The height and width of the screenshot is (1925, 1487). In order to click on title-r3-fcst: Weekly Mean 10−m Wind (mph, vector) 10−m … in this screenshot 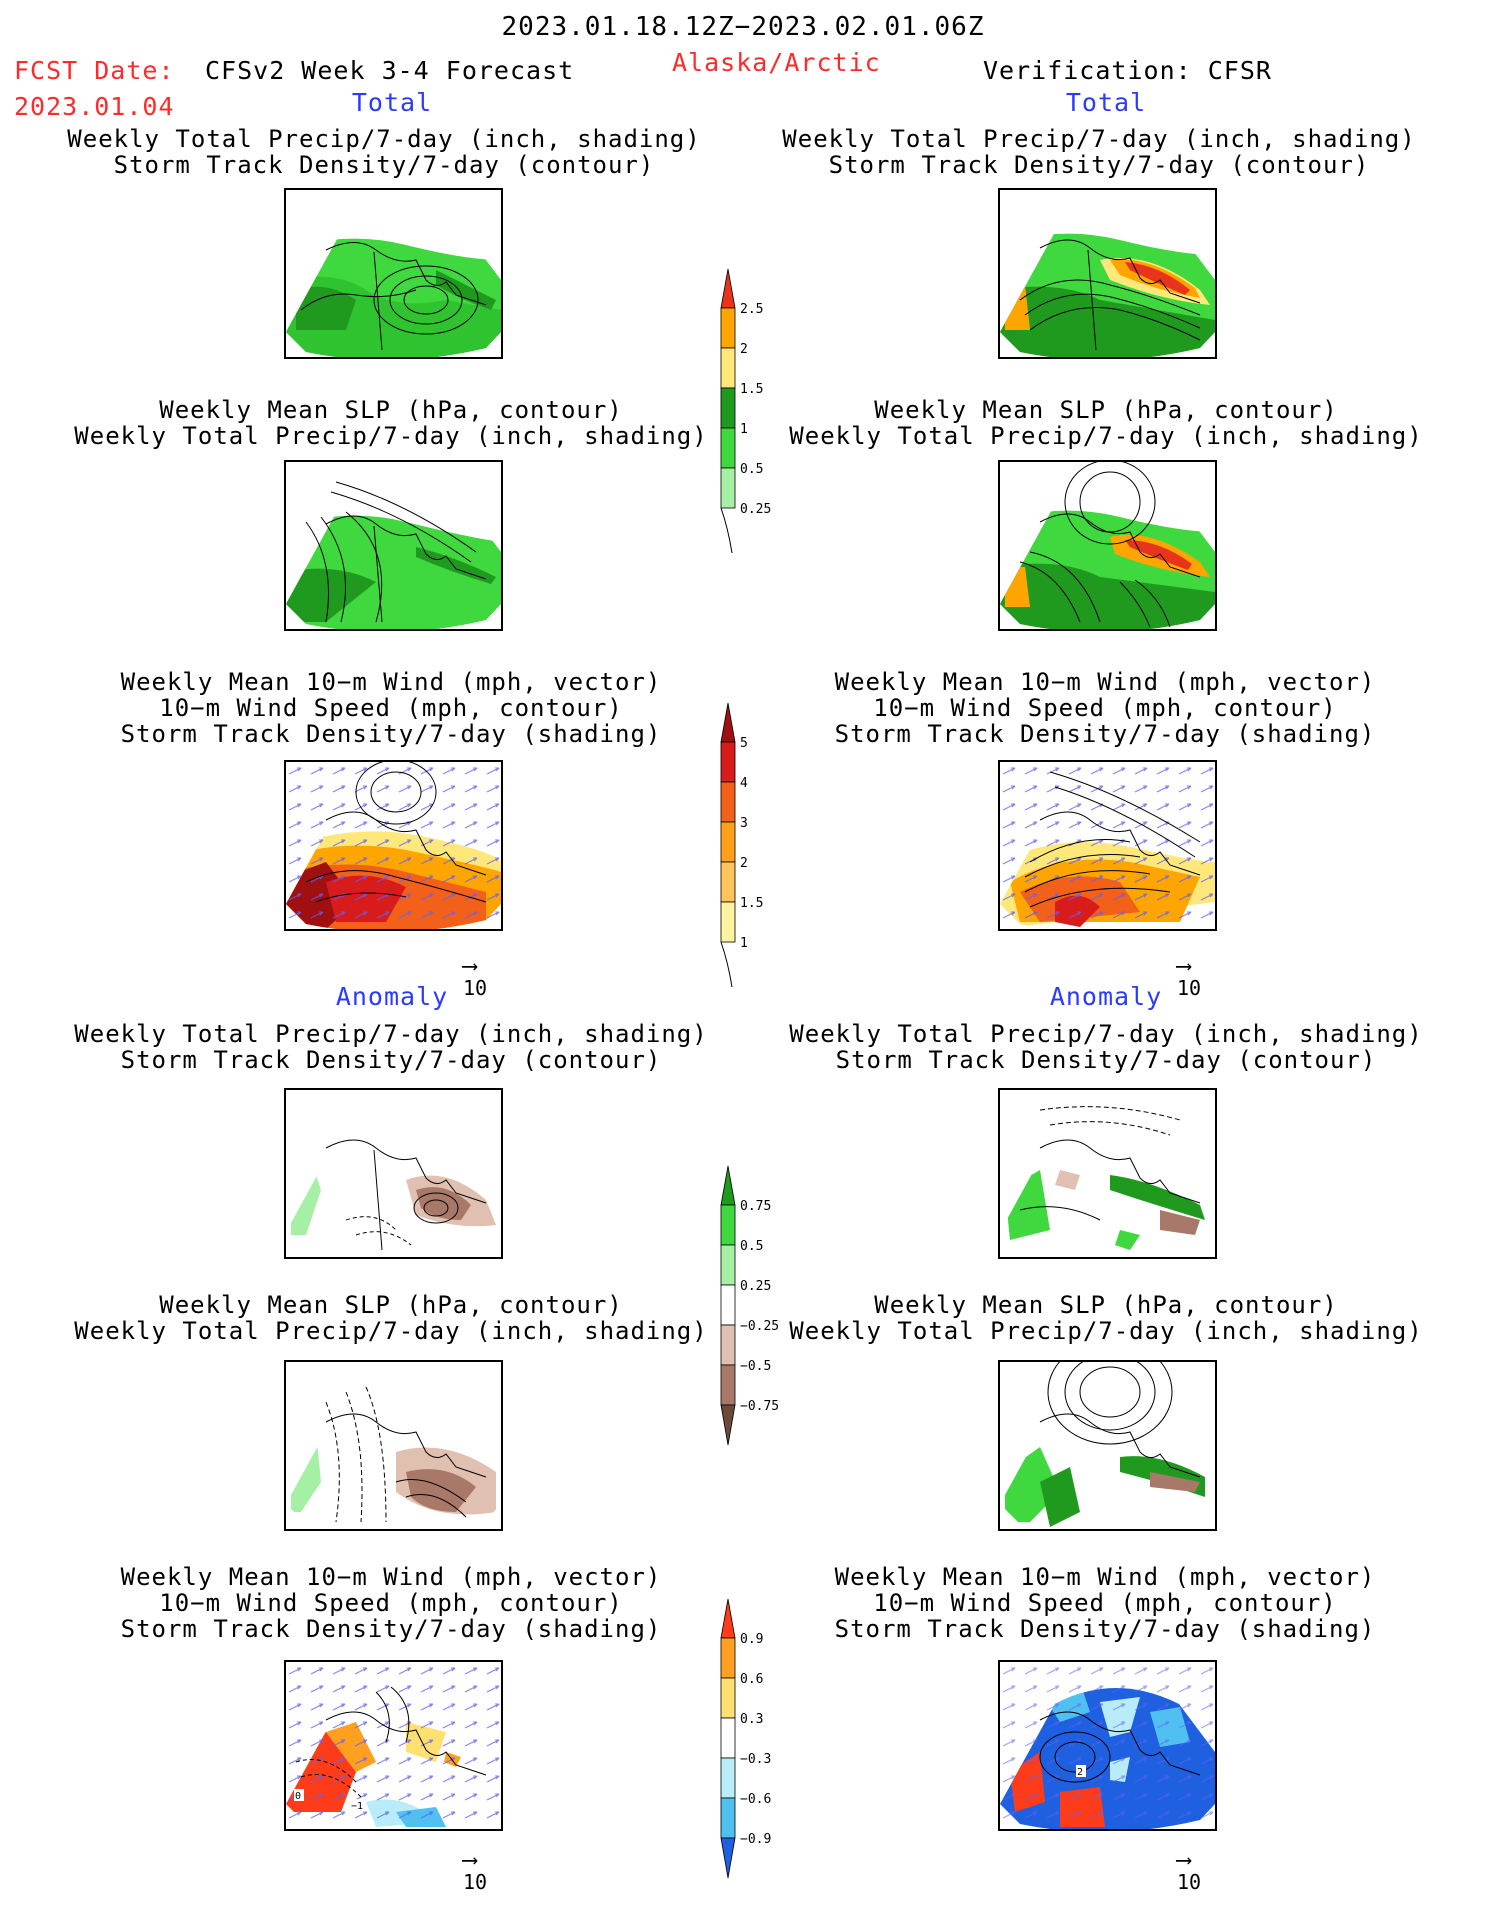, I will do `click(391, 708)`.